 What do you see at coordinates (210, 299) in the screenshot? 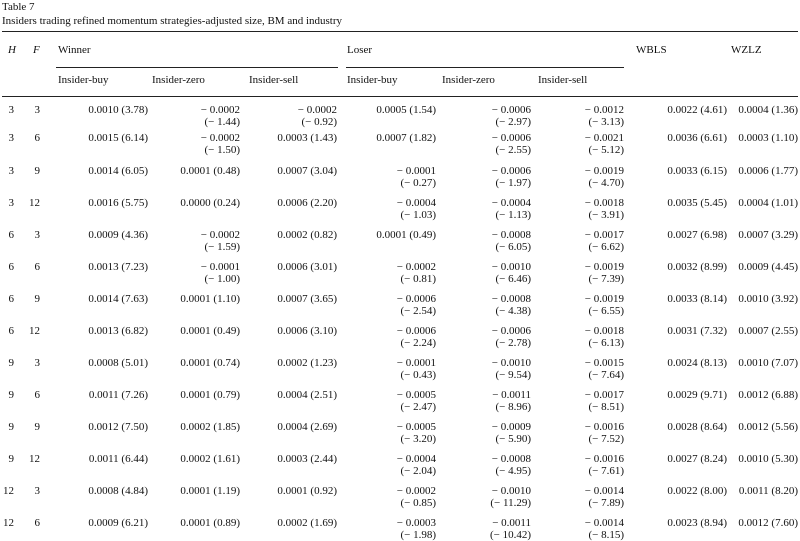
I see `cell-wz-value: 0.0001 (1.10)` at bounding box center [210, 299].